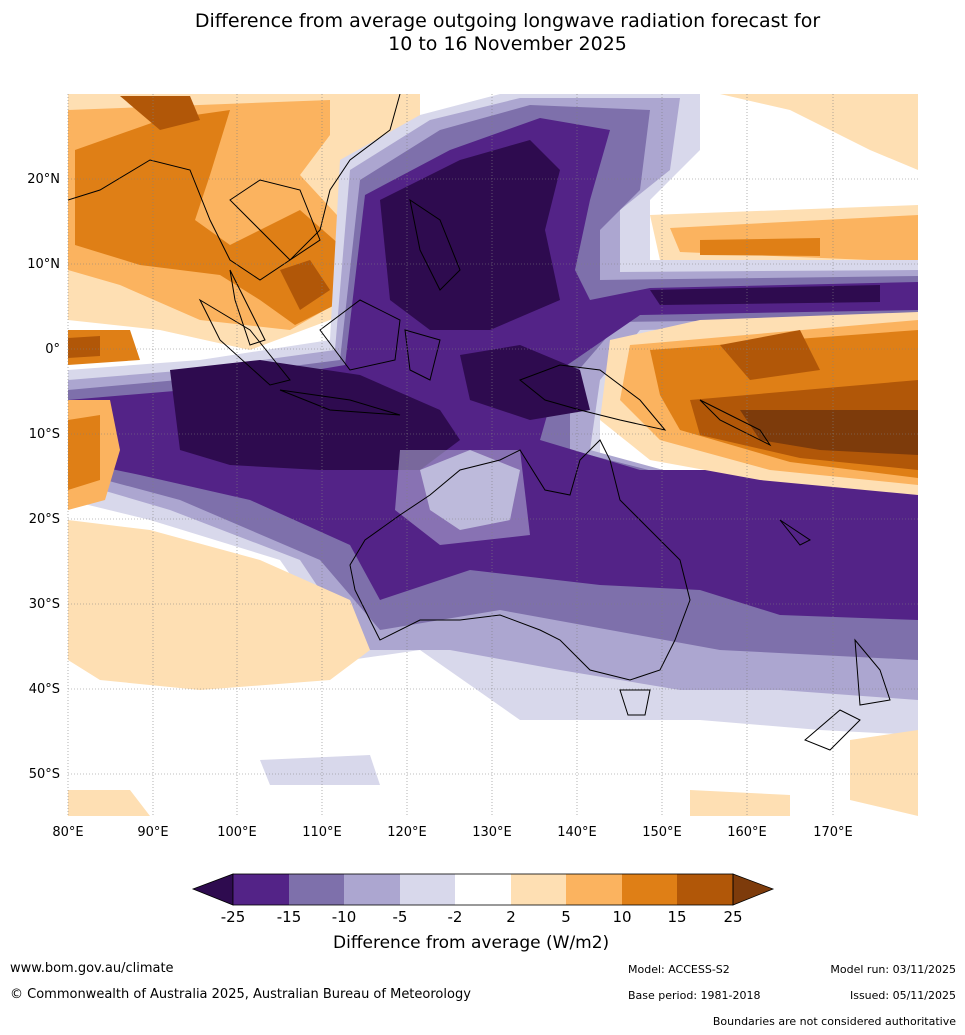 The width and height of the screenshot is (965, 1035). What do you see at coordinates (247, 307) in the screenshot?
I see `coast-malay` at bounding box center [247, 307].